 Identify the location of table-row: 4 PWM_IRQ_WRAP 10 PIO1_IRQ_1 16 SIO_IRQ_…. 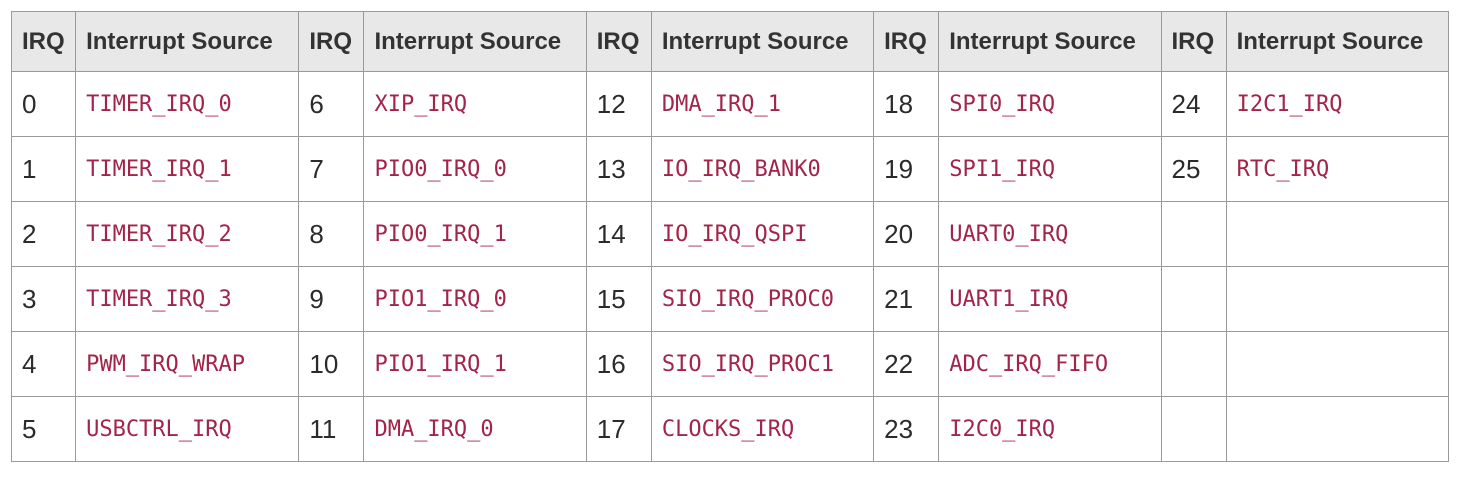
(730, 364).